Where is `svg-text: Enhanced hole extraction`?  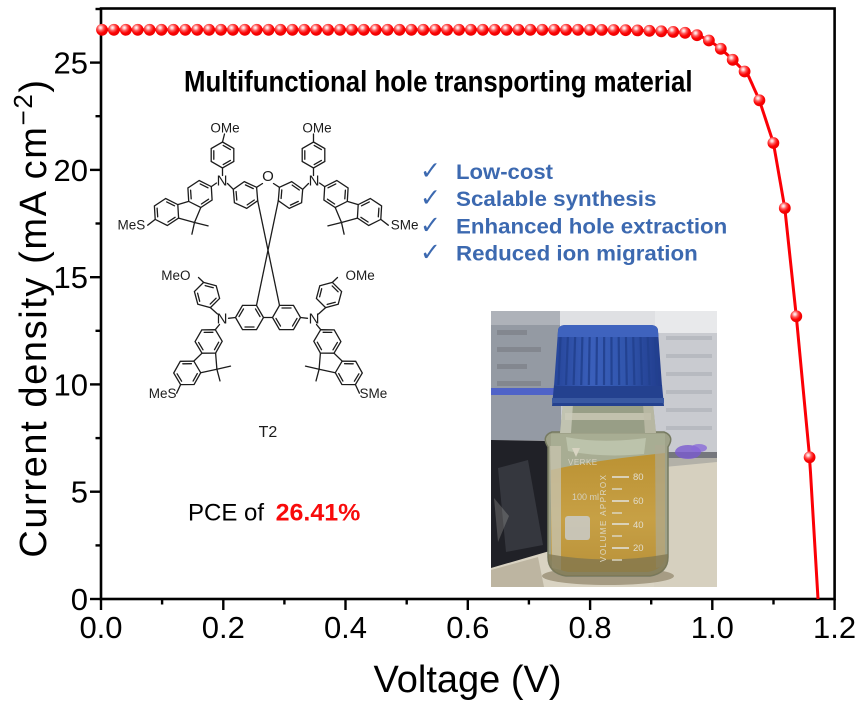
svg-text: Enhanced hole extraction is located at coordinates (591, 227).